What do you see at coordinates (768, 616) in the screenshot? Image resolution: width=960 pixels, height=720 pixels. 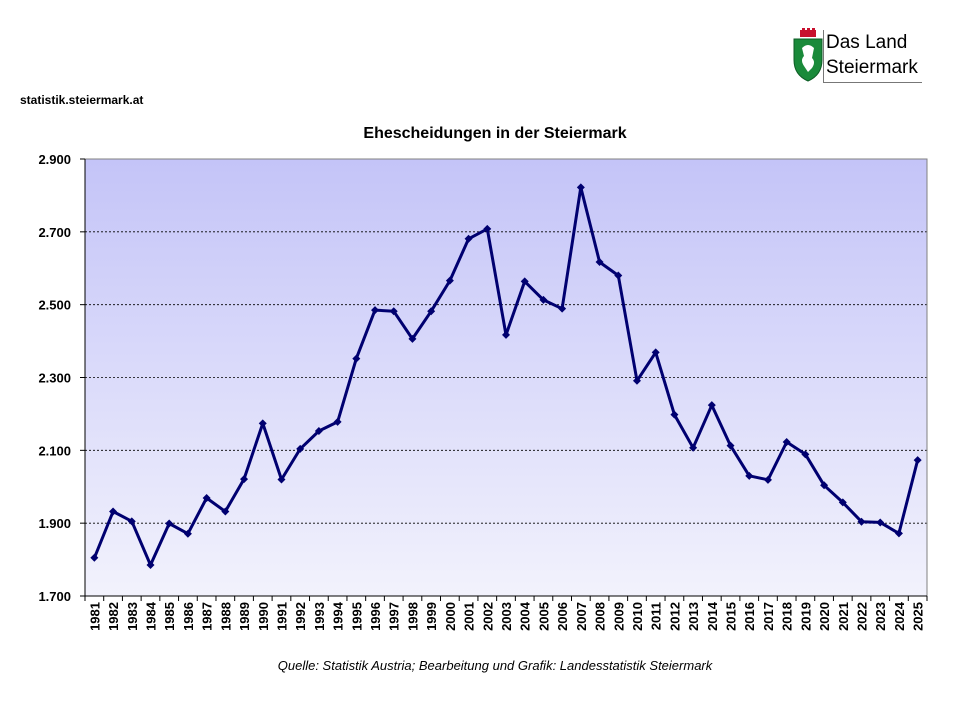 I see `x-tick-label: 2017` at bounding box center [768, 616].